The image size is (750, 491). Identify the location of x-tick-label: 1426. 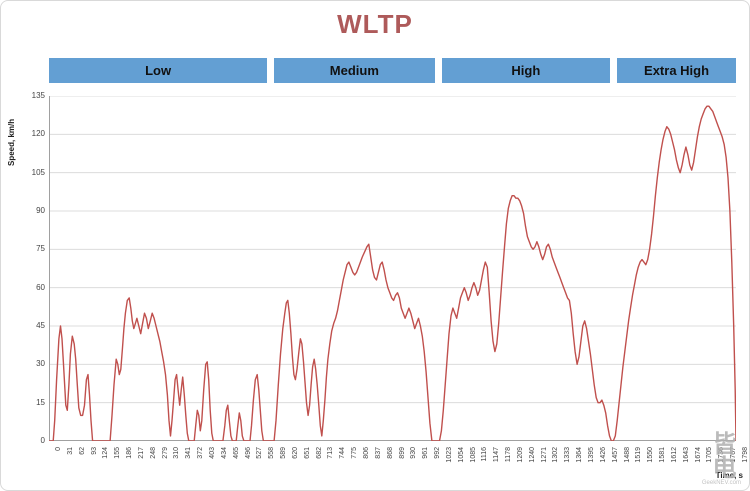
(603, 455).